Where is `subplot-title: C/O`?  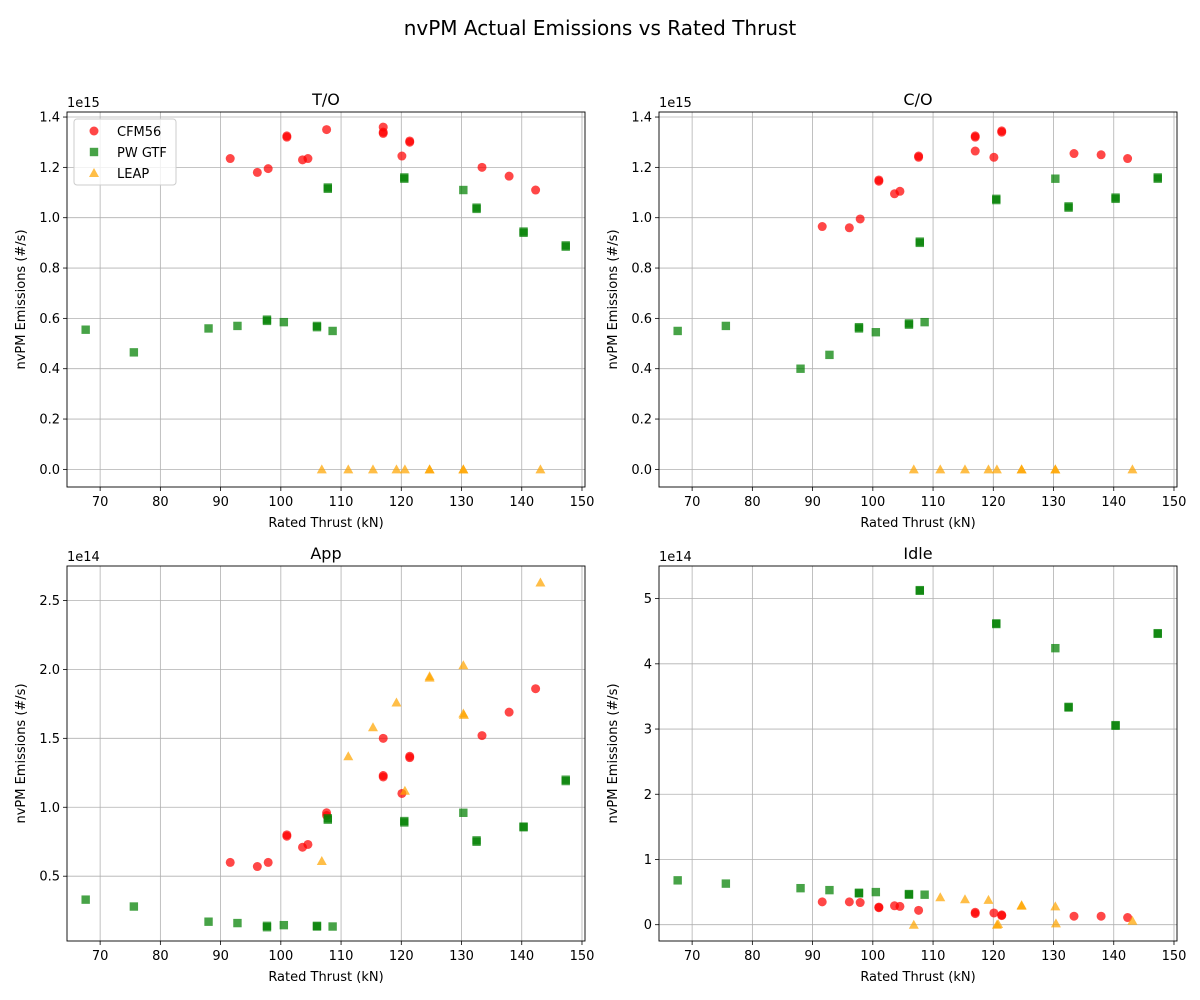
subplot-title: C/O is located at coordinates (917, 99).